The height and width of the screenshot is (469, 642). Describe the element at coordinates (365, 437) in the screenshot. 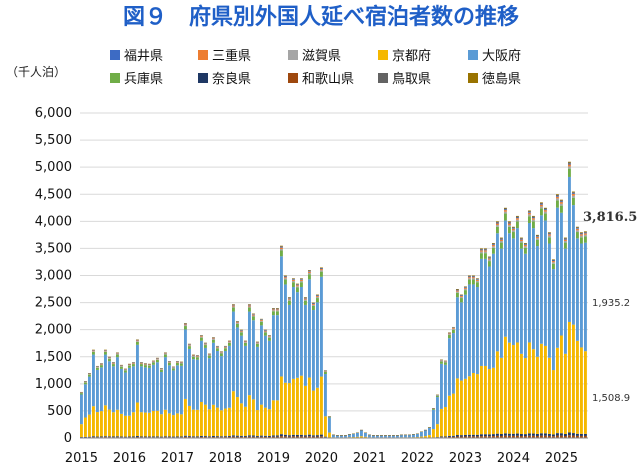

I see `bar-71-segment` at that location.